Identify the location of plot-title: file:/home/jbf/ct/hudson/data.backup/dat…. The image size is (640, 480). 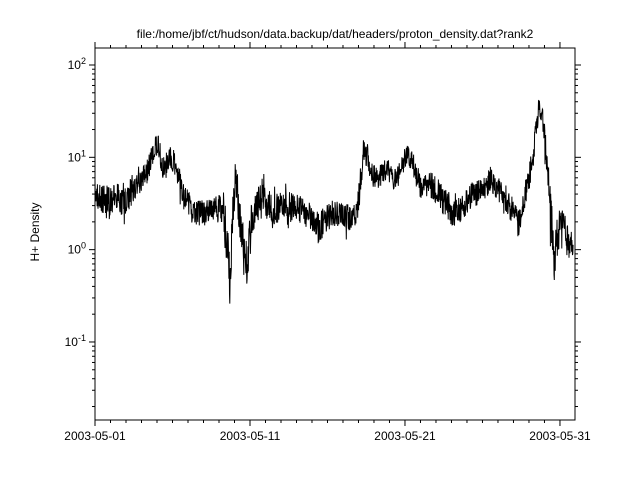
(335, 34).